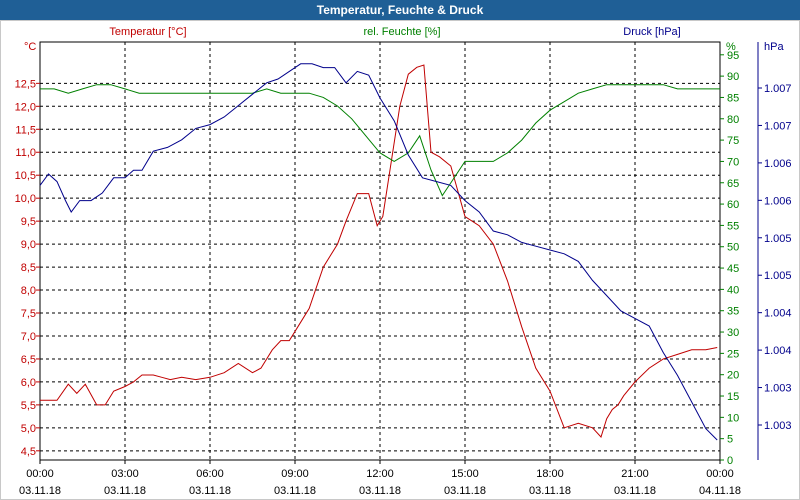 The image size is (800, 500). I want to click on humidity-tick-label: 10, so click(733, 418).